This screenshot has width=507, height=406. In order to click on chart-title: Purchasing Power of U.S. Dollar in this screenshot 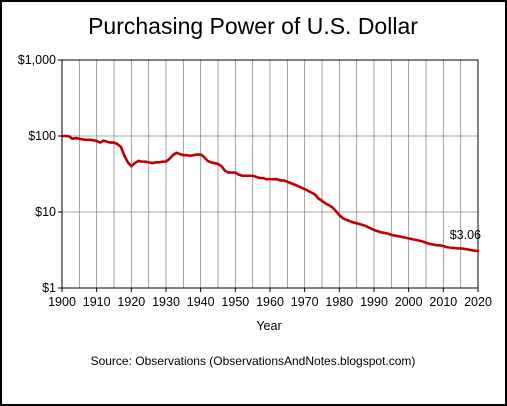, I will do `click(253, 26)`.